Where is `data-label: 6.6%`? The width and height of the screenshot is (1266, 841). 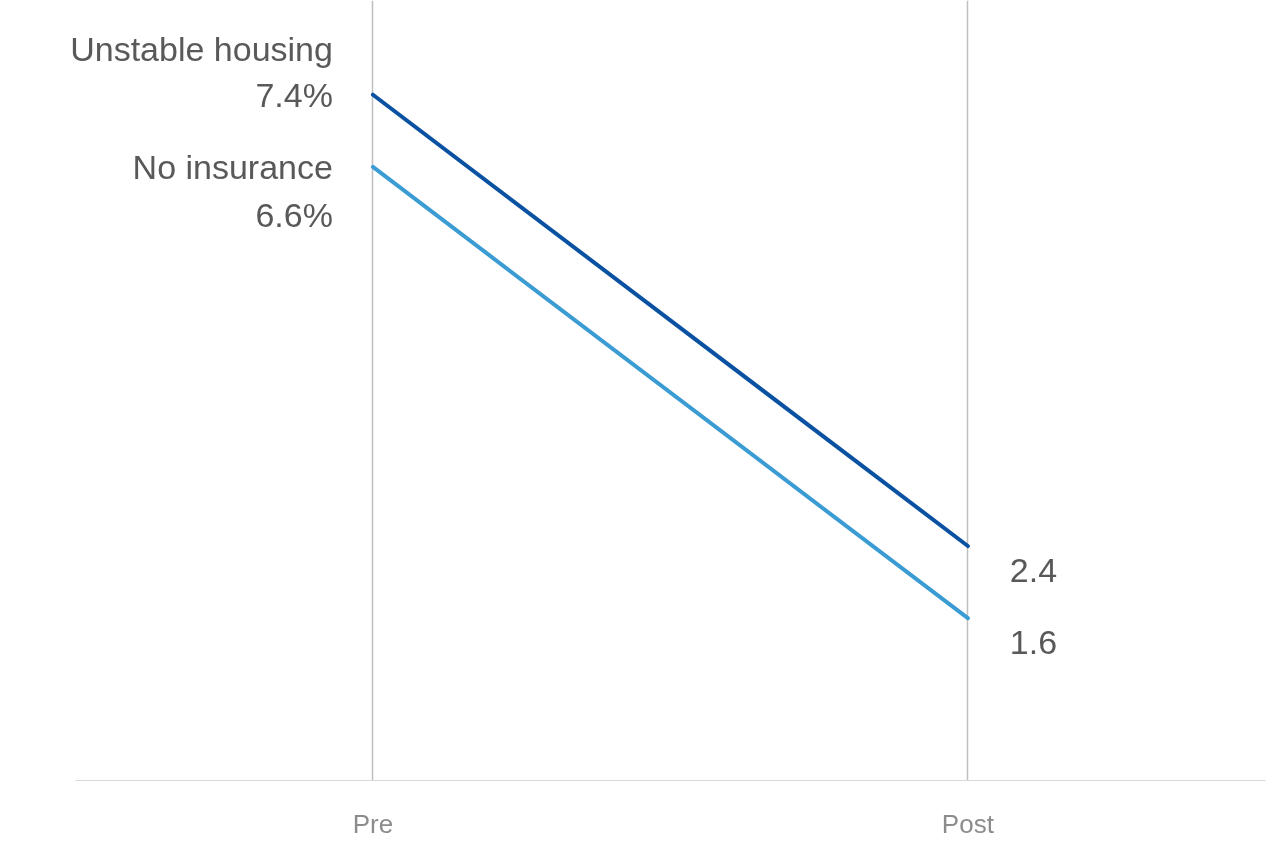
data-label: 6.6% is located at coordinates (294, 214).